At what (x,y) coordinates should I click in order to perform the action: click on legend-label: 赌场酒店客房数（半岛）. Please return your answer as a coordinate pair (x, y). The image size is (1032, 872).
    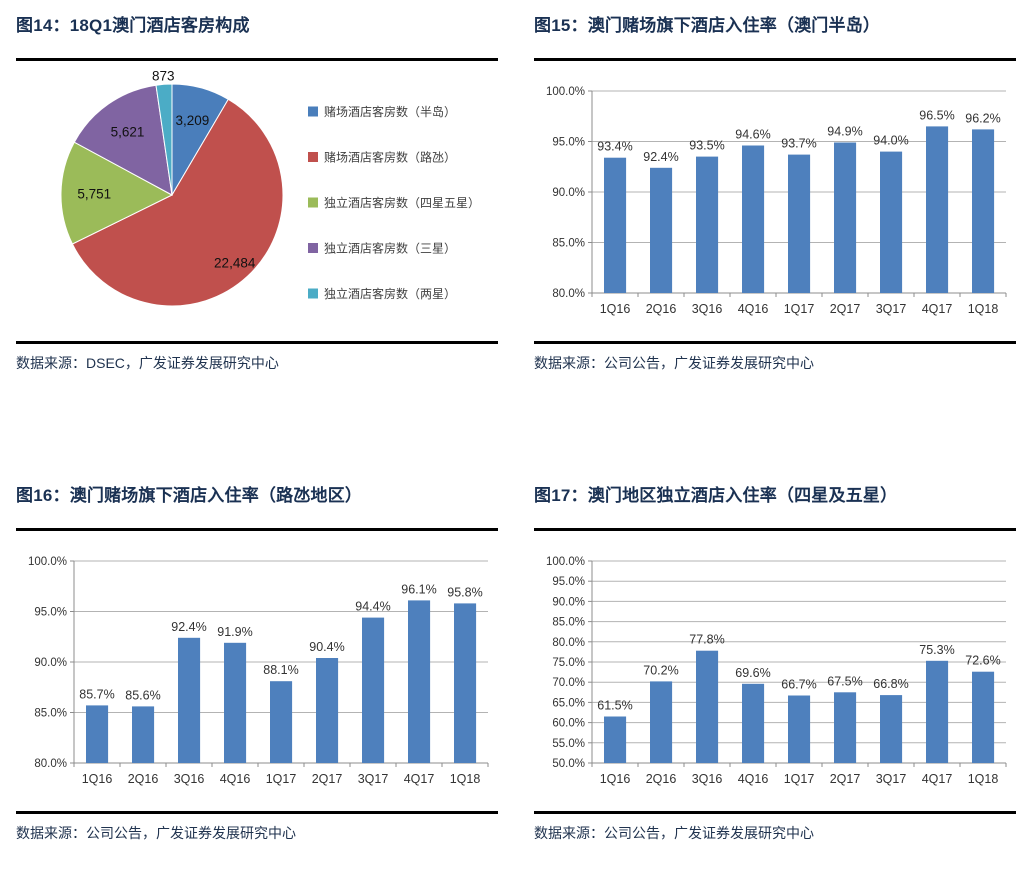
    Looking at the image, I should click on (390, 111).